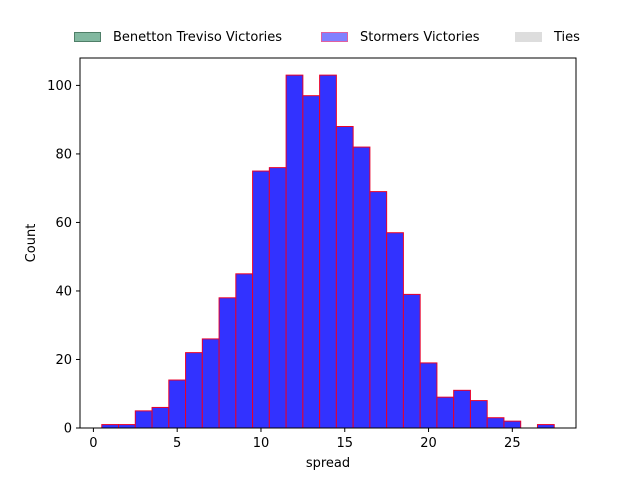  What do you see at coordinates (63, 360) in the screenshot?
I see `y-tick-label: 20` at bounding box center [63, 360].